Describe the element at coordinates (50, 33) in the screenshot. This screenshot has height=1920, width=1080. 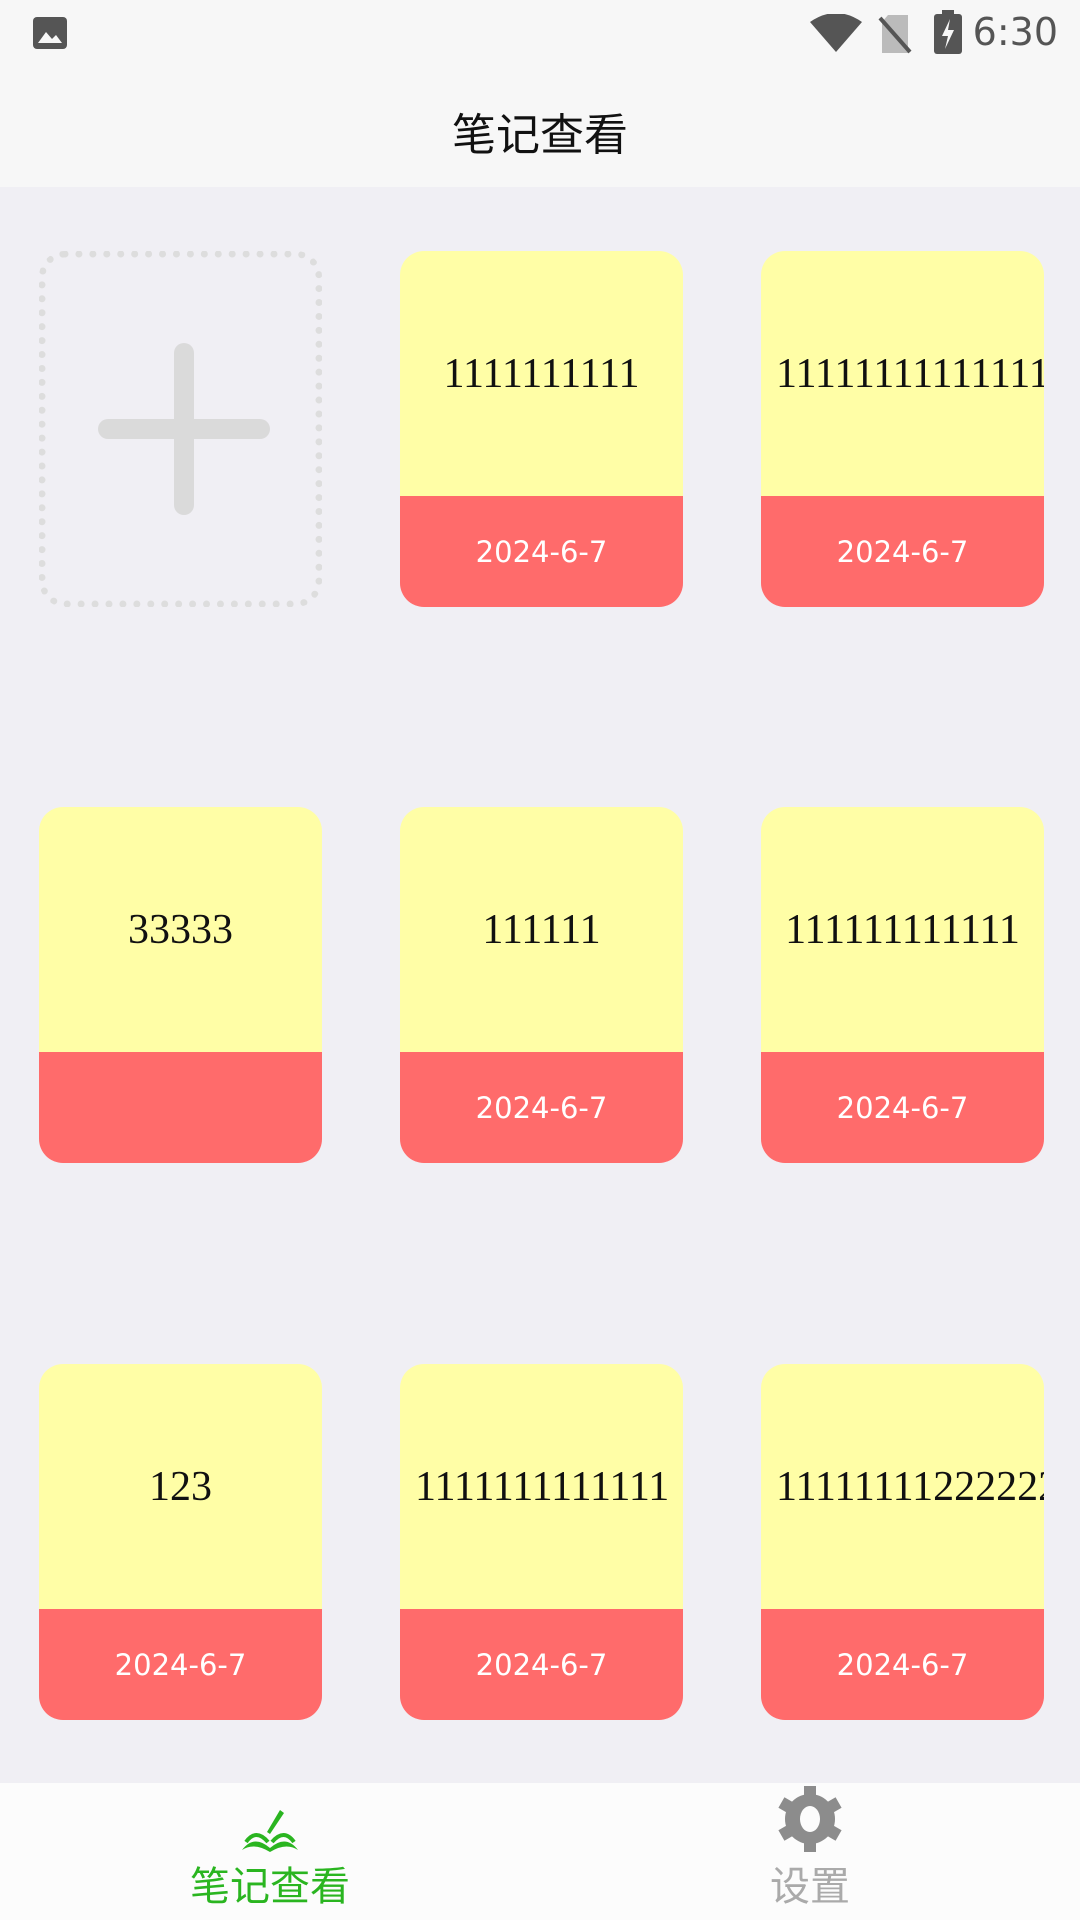
I see `image-icon` at that location.